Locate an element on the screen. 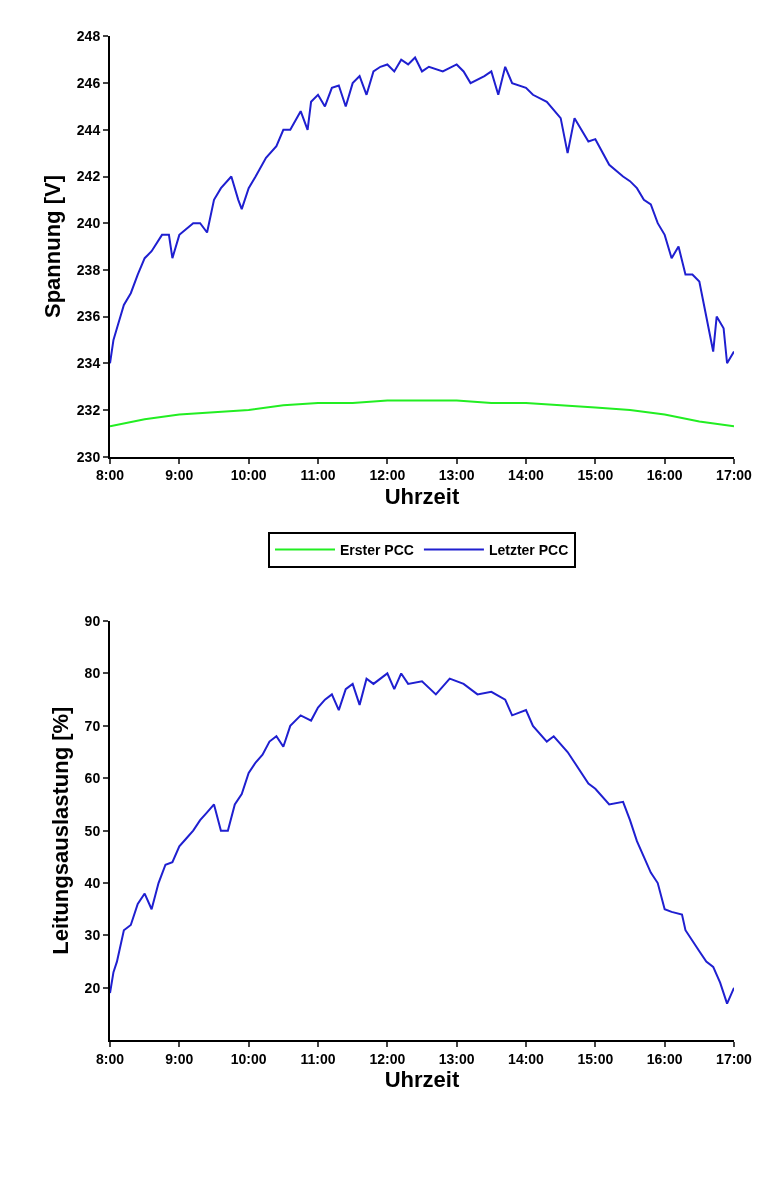 The height and width of the screenshot is (1201, 764). y-tick-label: 70 is located at coordinates (92, 725).